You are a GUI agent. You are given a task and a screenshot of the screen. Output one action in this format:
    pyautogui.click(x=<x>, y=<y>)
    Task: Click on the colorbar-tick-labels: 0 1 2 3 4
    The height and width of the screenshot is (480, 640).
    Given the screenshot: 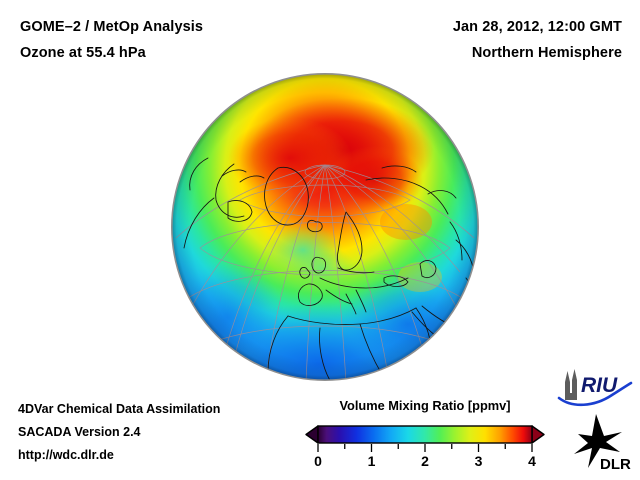 What is the action you would take?
    pyautogui.click(x=425, y=461)
    